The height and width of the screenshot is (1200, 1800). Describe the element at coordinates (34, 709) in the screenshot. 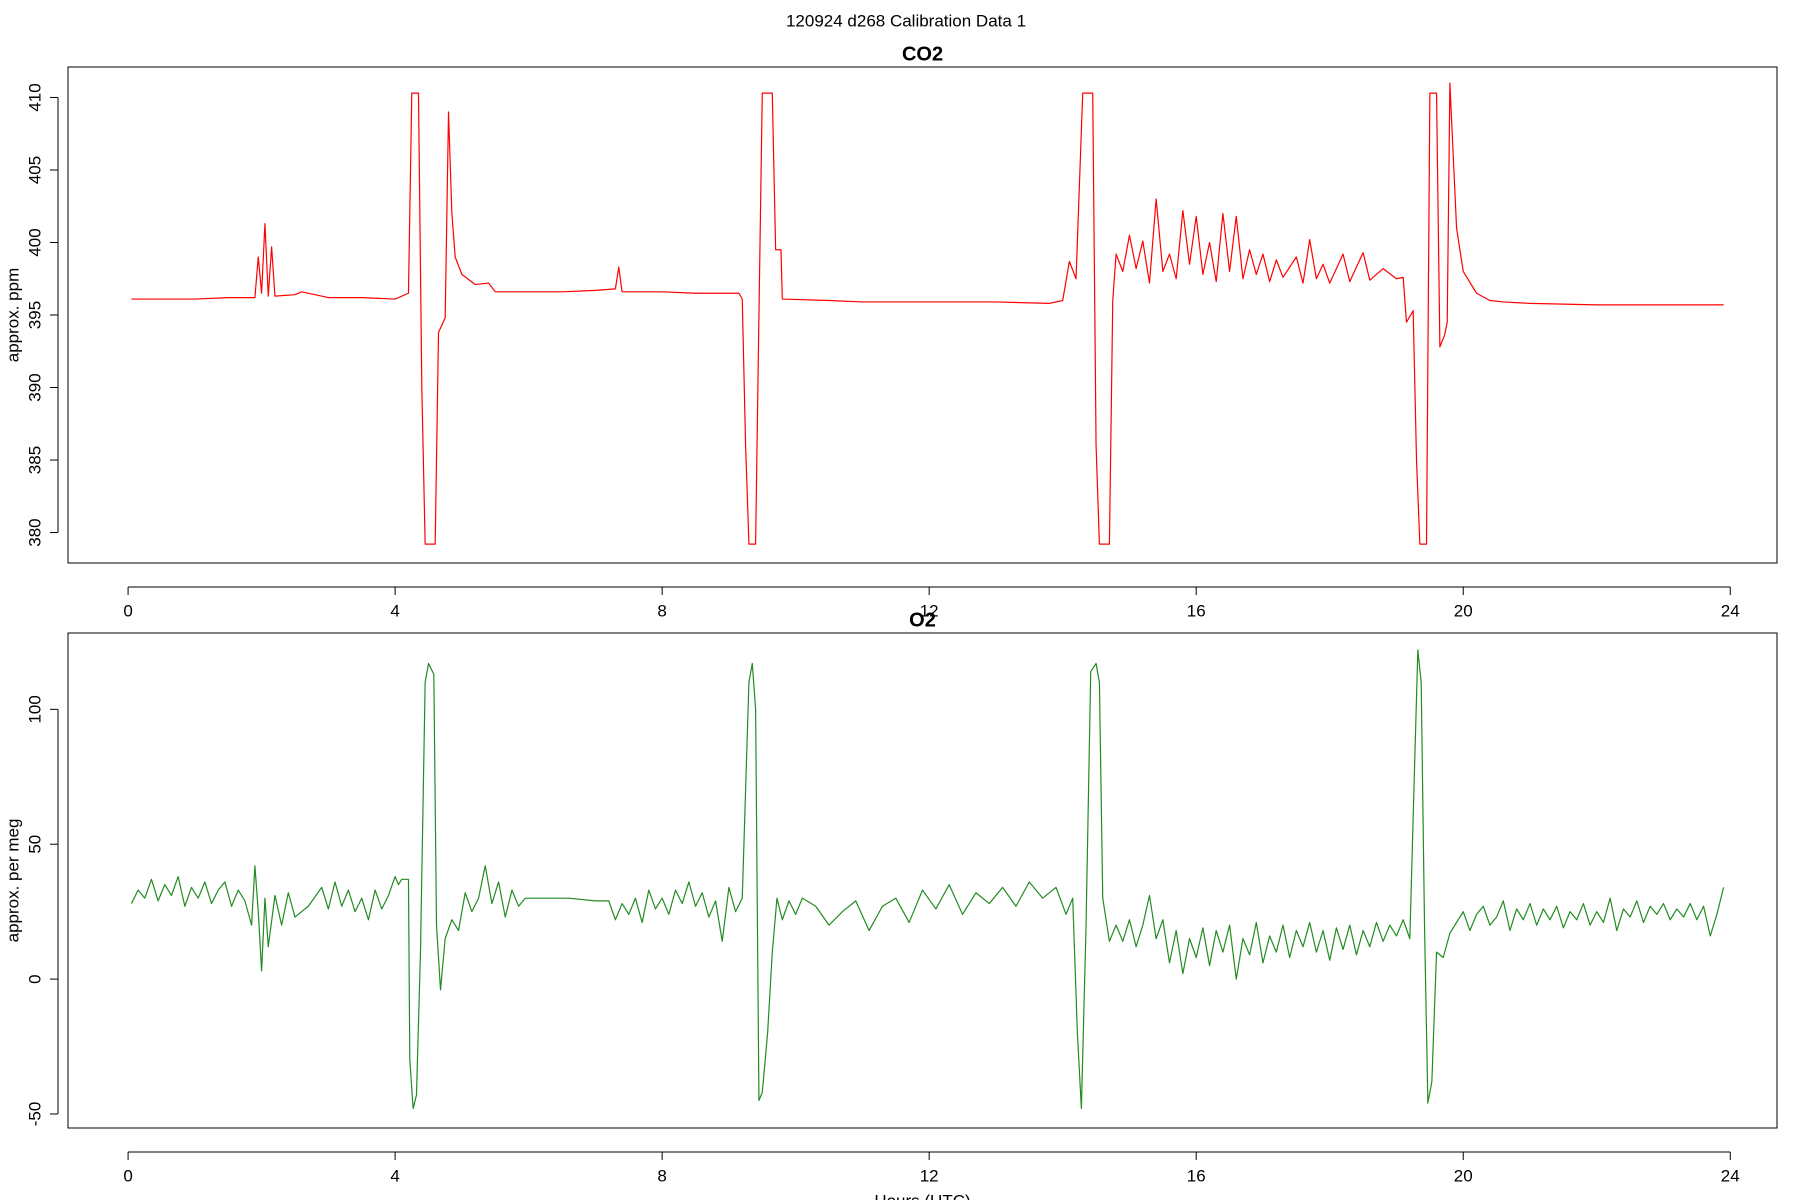

I see `y-tick-label: 100` at that location.